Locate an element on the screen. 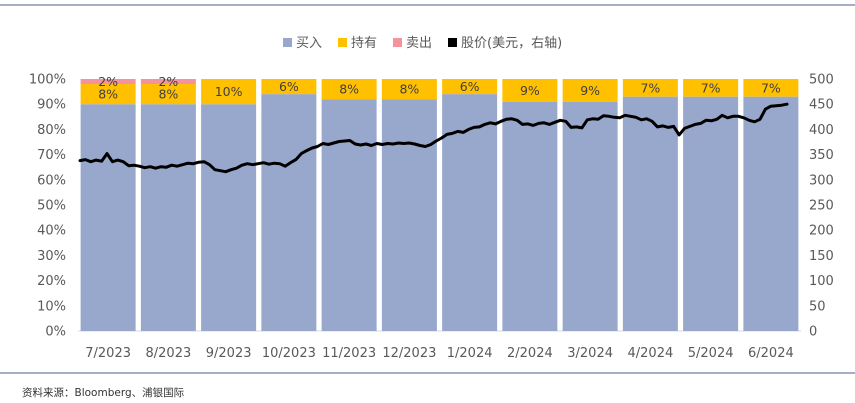  legend: 买入 持有 卖出 股价(美元，右轴) is located at coordinates (422, 43).